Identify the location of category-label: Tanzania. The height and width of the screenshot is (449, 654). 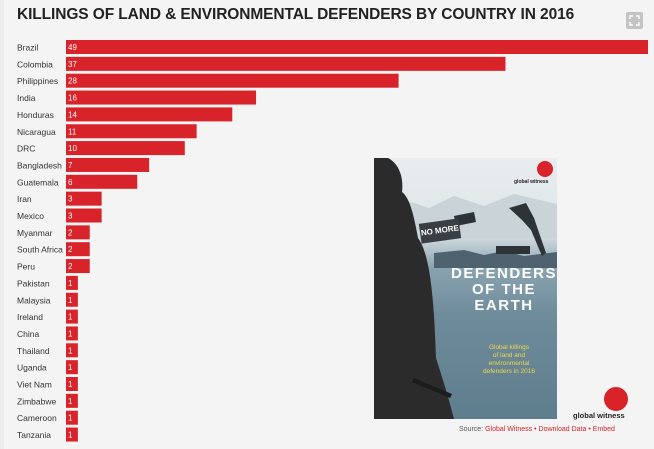
(34, 435).